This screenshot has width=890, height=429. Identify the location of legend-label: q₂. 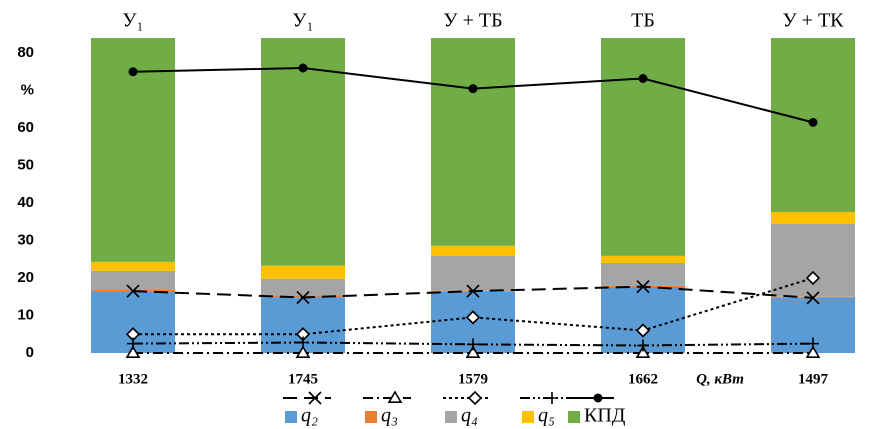
(309, 416).